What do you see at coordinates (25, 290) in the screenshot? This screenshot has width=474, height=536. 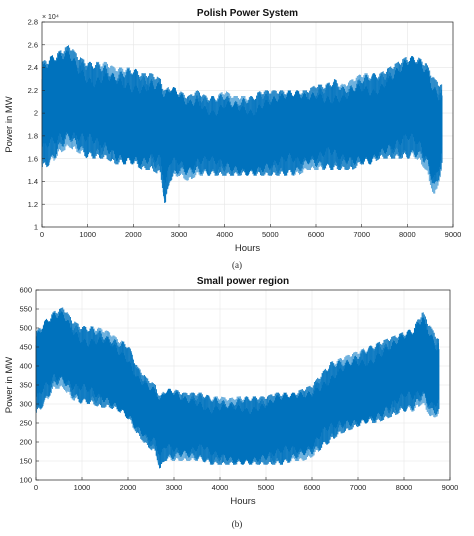 I see `y-tick-label: 600` at bounding box center [25, 290].